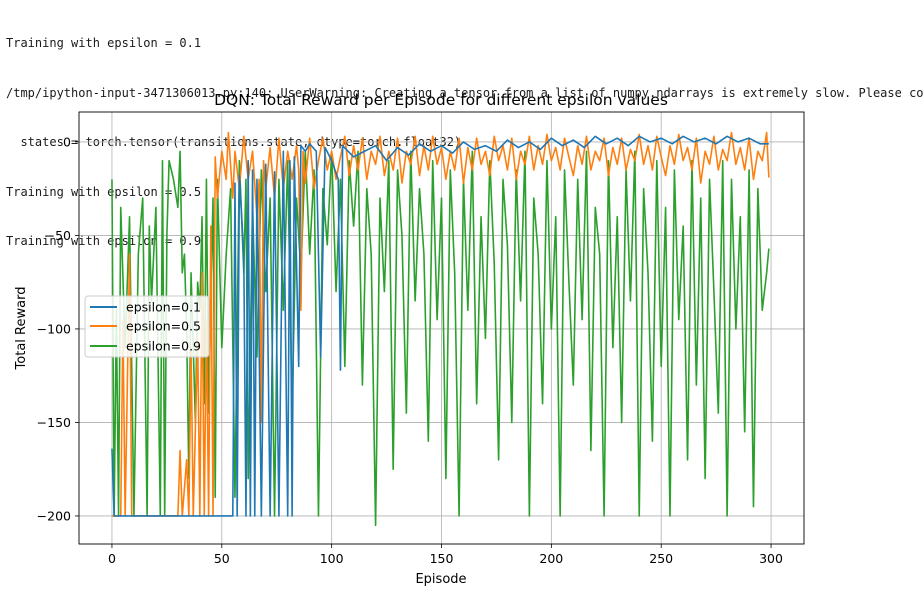  I want to click on legend-box, so click(147, 326).